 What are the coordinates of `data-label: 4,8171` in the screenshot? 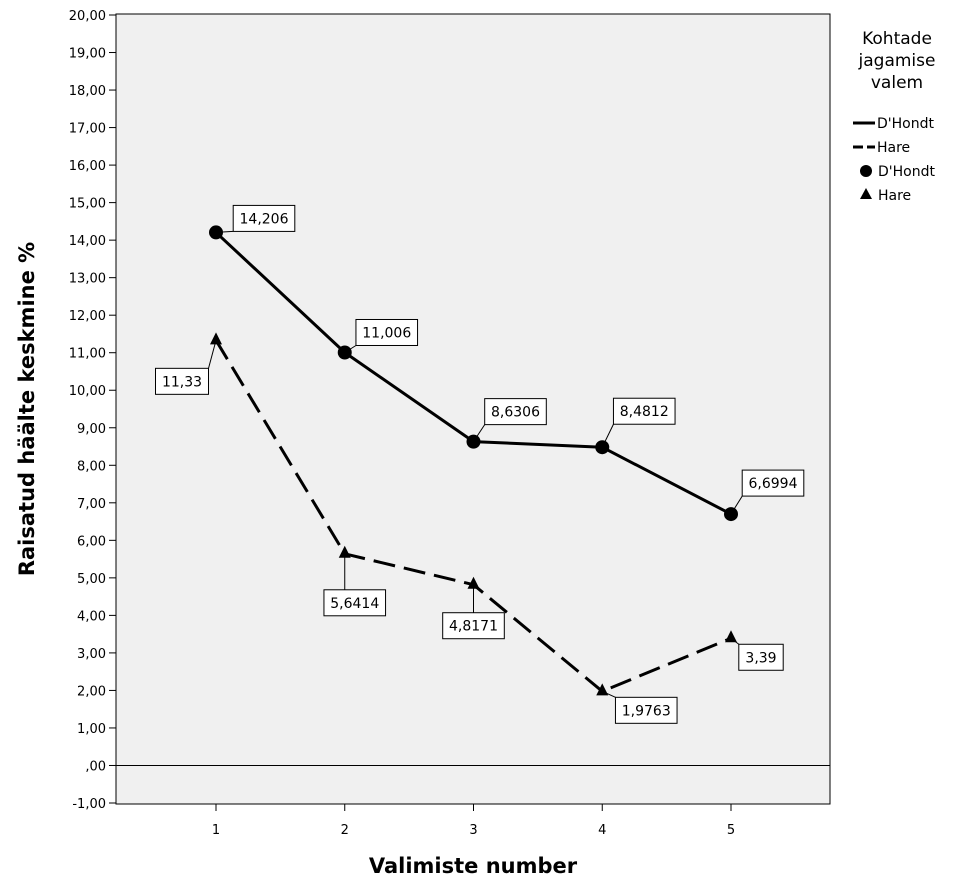 It's located at (473, 612).